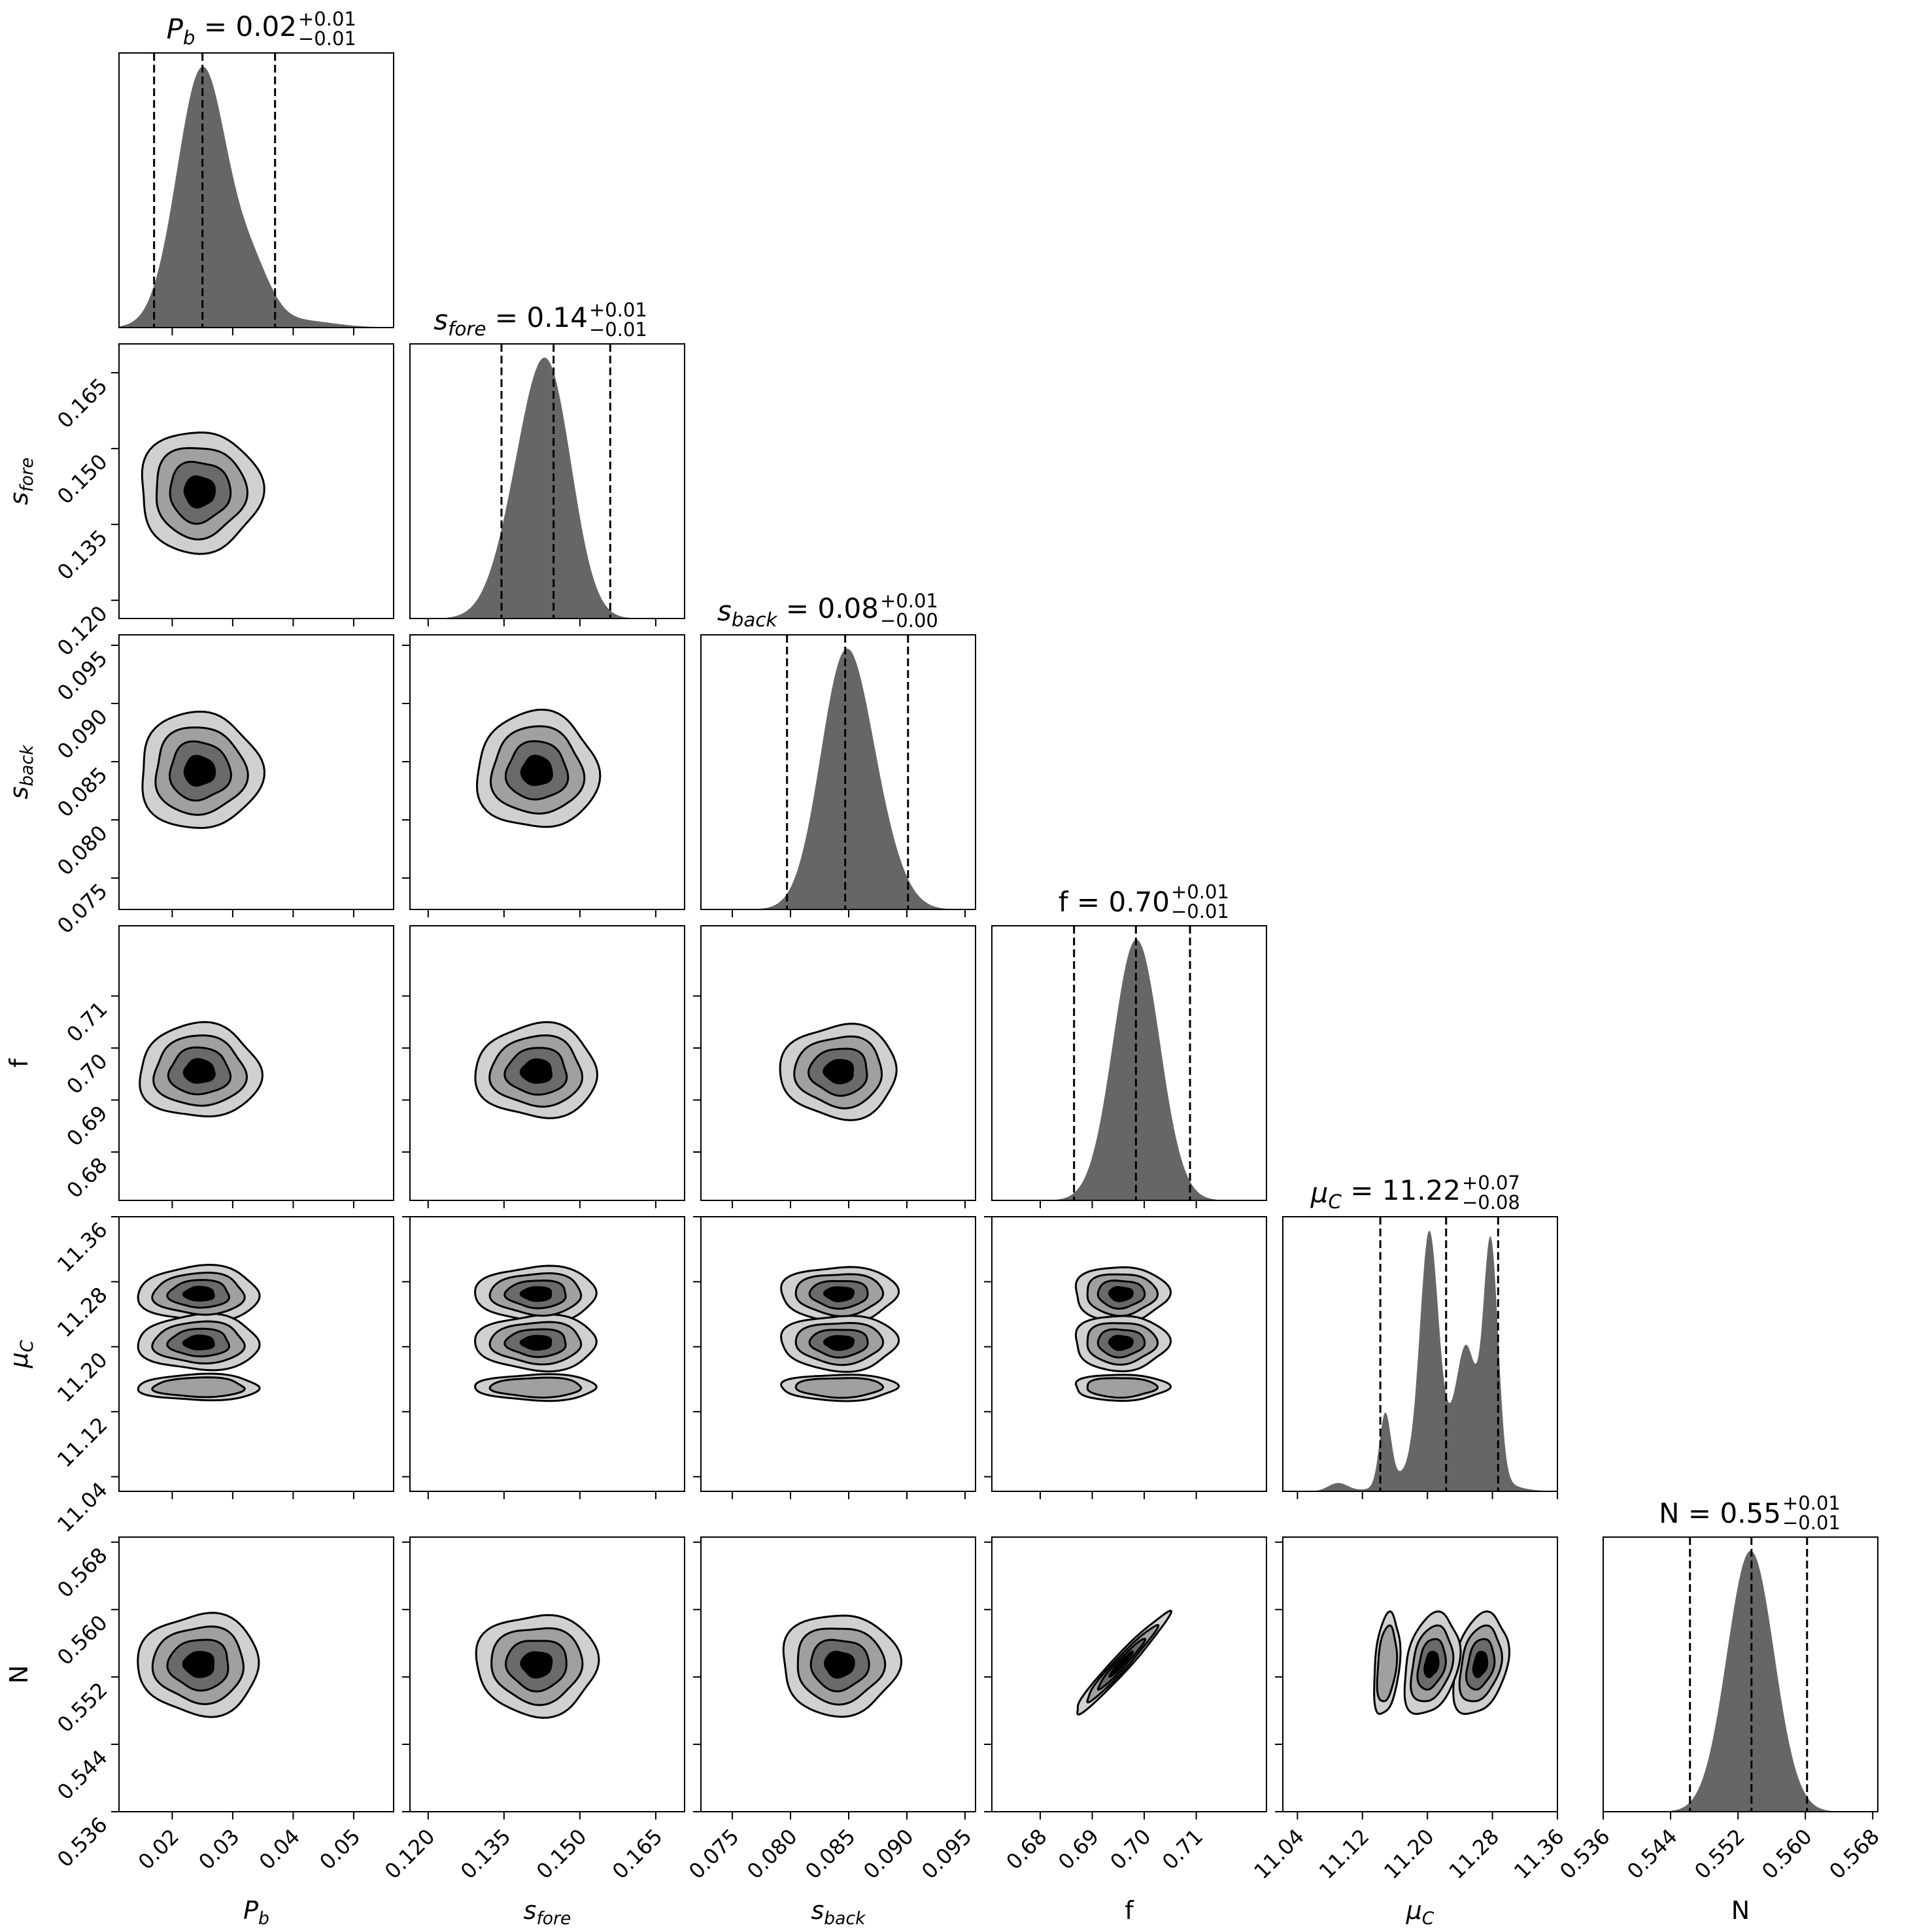 The height and width of the screenshot is (1932, 1919). I want to click on y-tick-label: 0.135, so click(82, 555).